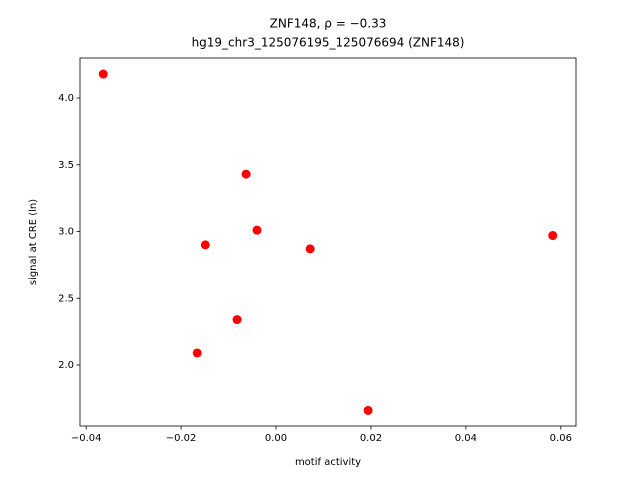 The image size is (640, 480). What do you see at coordinates (371, 438) in the screenshot?
I see `x-tick-label: 0.02` at bounding box center [371, 438].